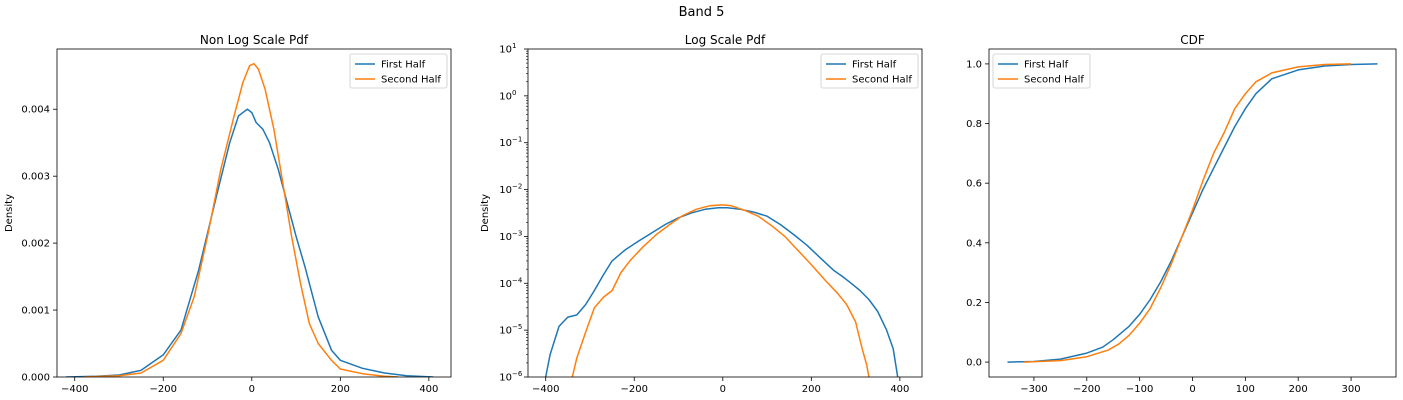 This screenshot has width=1403, height=400. Describe the element at coordinates (517, 327) in the screenshot. I see `y-tick-exponent: −5` at that location.